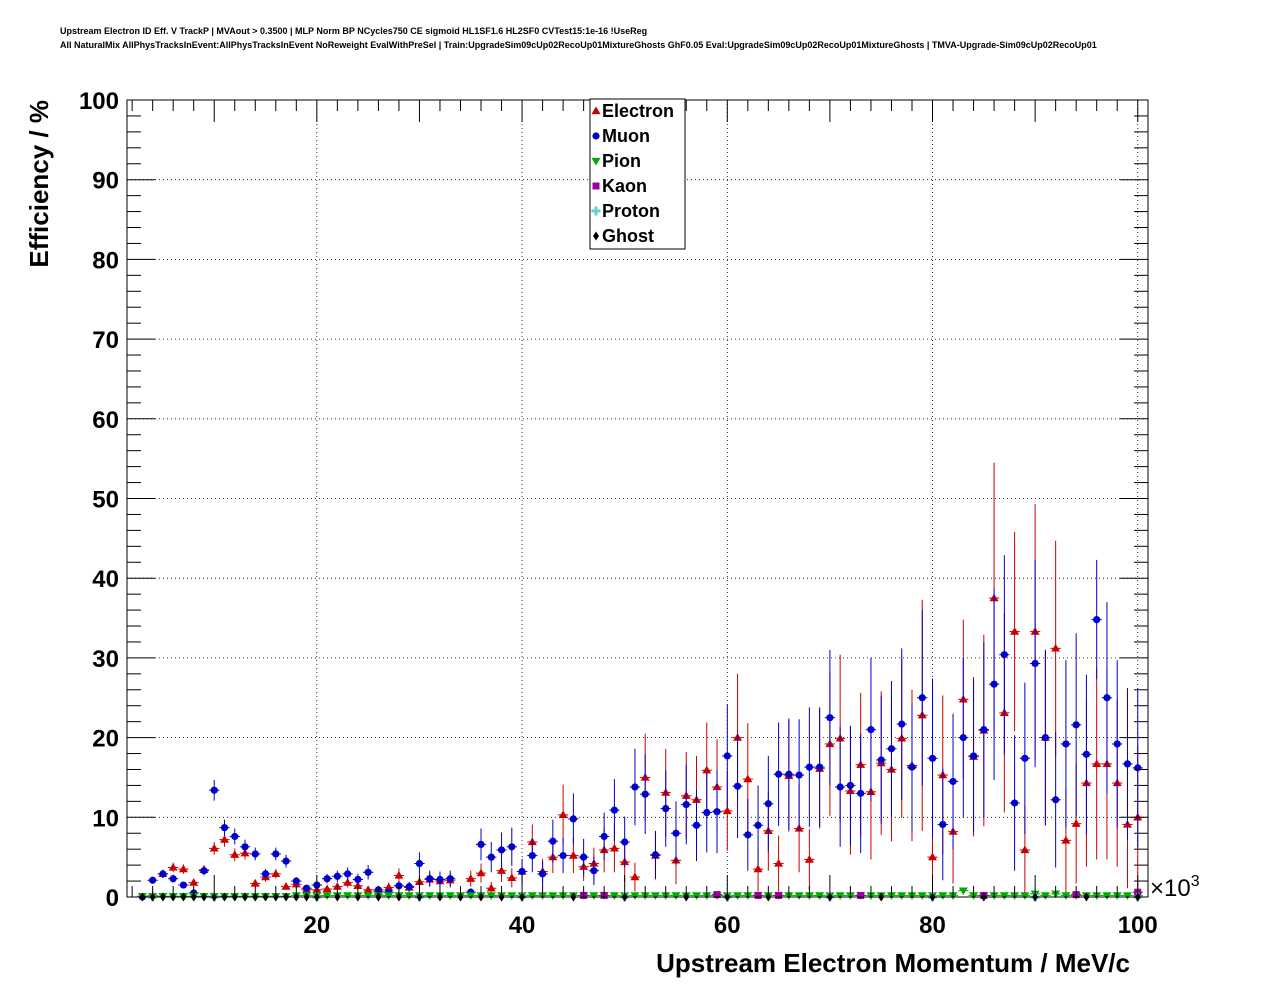 The height and width of the screenshot is (996, 1276). Describe the element at coordinates (39, 184) in the screenshot. I see `y-axis-title: Efficiency / %` at that location.